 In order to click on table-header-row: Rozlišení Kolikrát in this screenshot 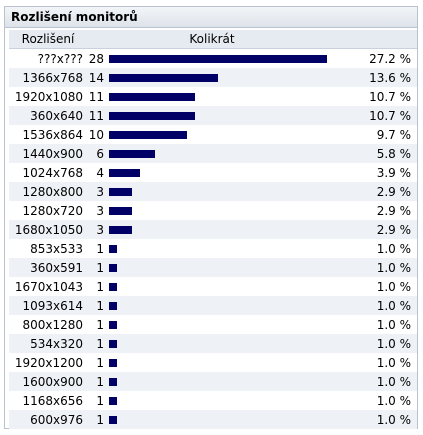, I will do `click(213, 39)`.